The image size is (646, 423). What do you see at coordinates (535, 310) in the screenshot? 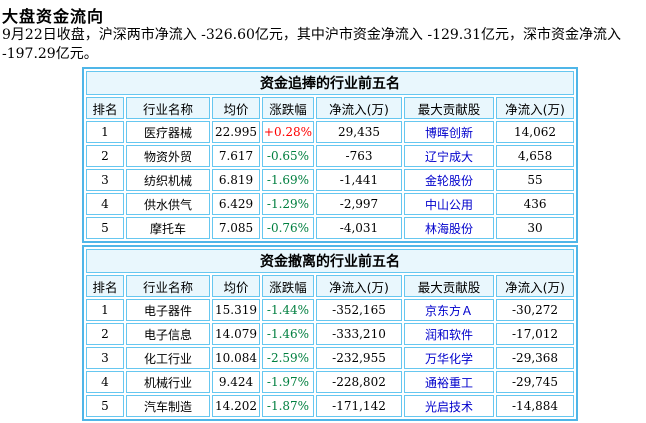
I see `stock-net-inflow-cell: -30,272` at bounding box center [535, 310].